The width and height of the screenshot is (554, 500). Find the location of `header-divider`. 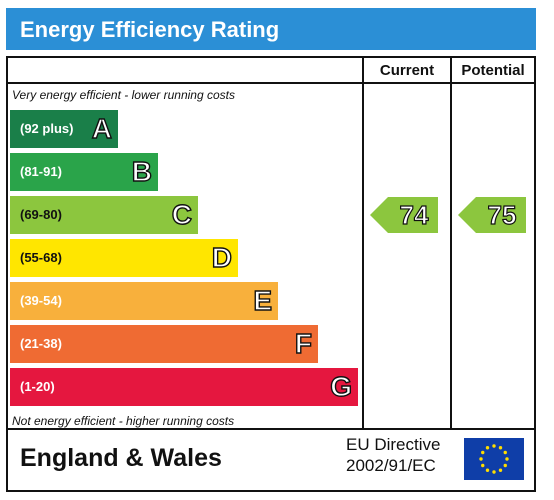

header-divider is located at coordinates (271, 83).